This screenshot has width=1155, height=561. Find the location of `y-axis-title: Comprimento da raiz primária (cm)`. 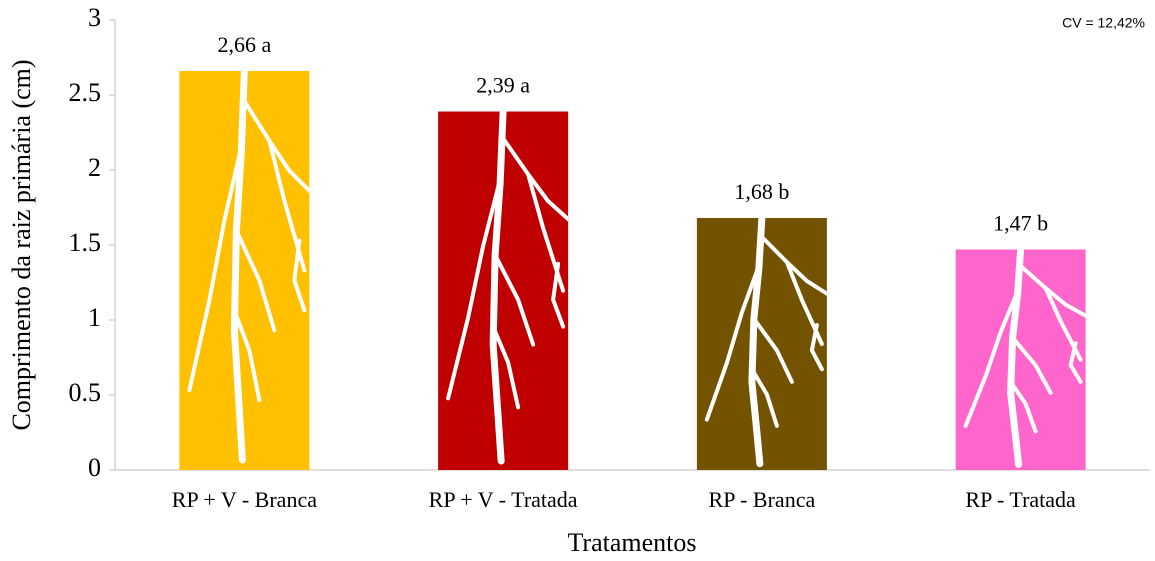

y-axis-title: Comprimento da raiz primária (cm) is located at coordinates (21, 244).